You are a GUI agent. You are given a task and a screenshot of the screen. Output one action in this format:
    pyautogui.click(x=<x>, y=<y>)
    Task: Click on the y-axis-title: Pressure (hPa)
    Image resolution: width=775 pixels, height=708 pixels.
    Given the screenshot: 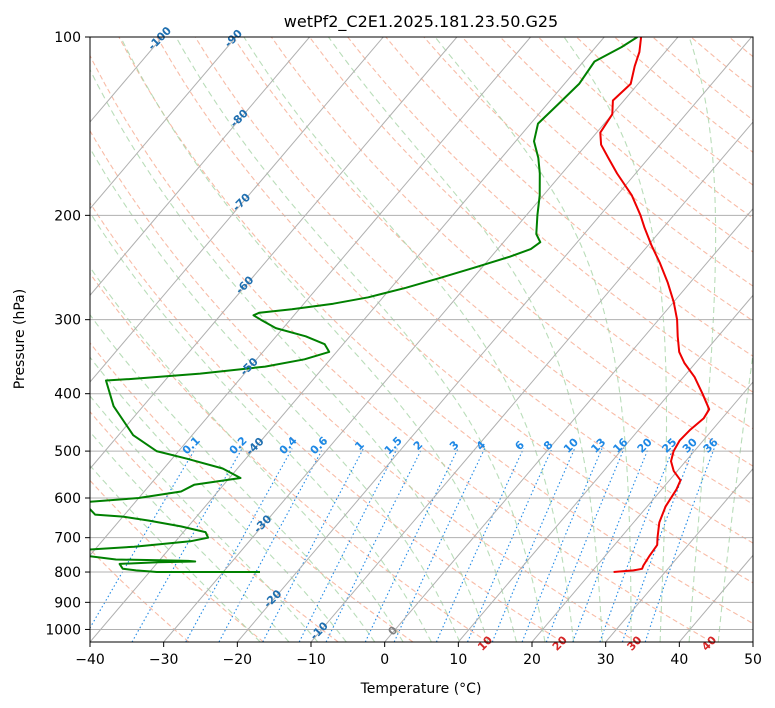 What is the action you would take?
    pyautogui.click(x=20, y=339)
    